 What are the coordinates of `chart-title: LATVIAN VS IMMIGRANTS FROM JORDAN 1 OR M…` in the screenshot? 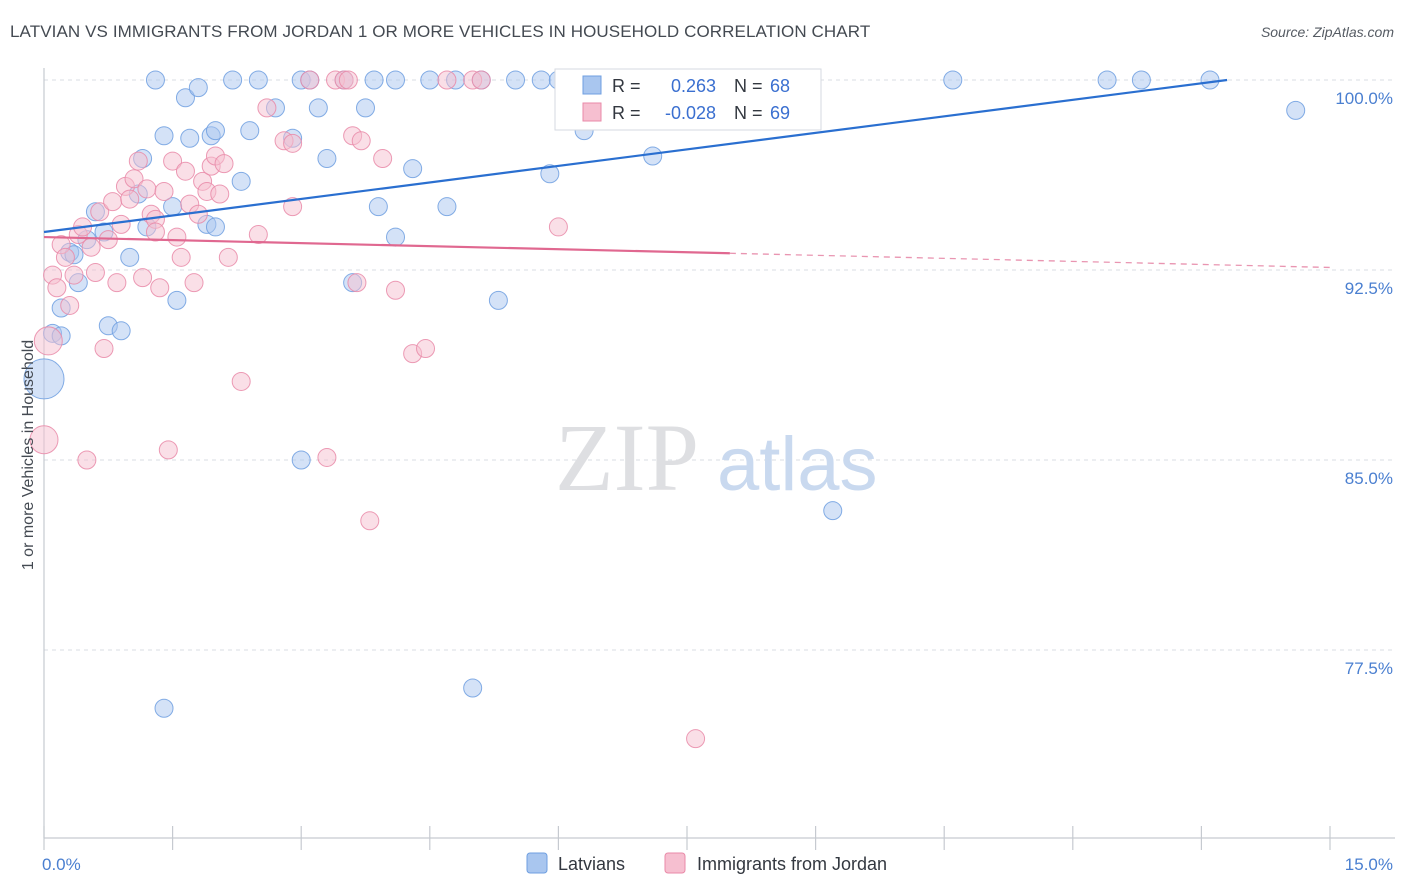 It's located at (440, 31).